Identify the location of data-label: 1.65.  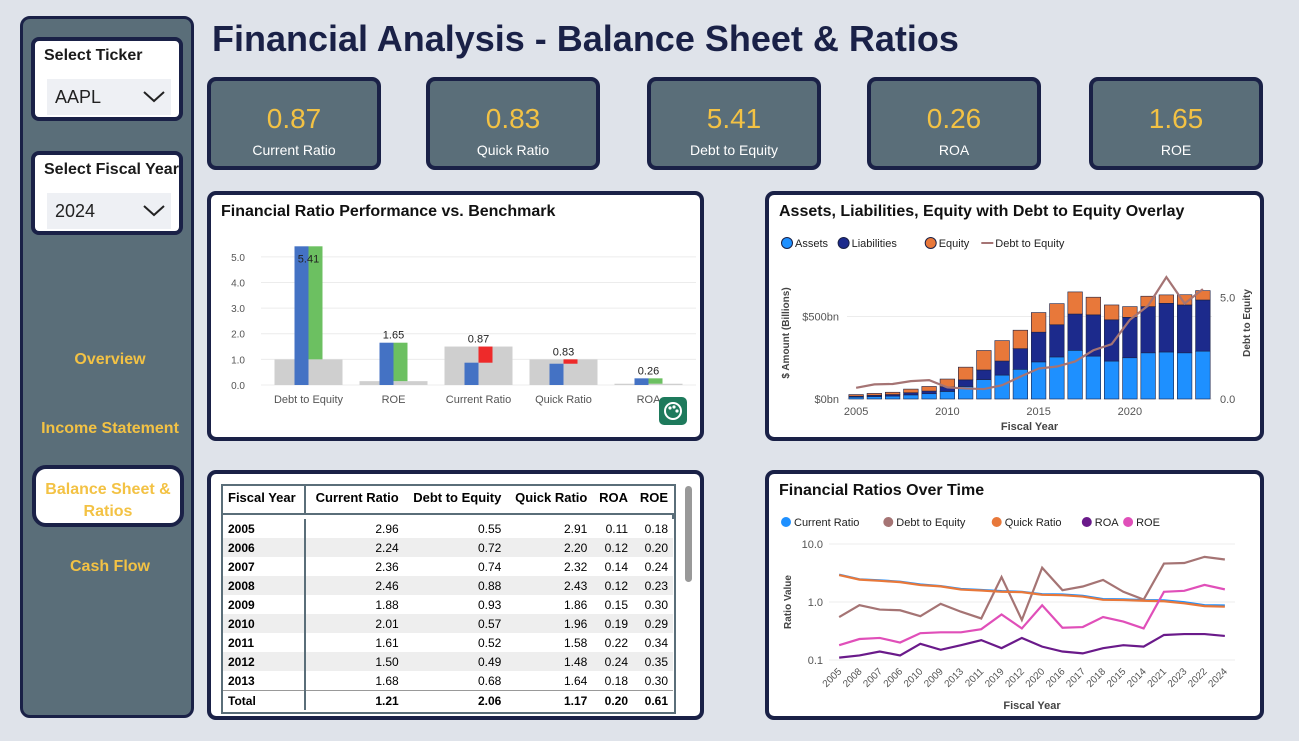
(393, 336).